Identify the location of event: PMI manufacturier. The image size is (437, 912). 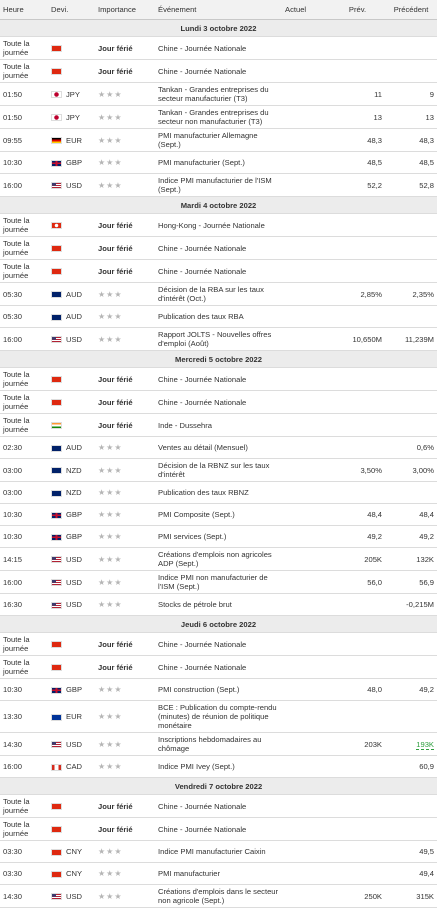
(218, 873).